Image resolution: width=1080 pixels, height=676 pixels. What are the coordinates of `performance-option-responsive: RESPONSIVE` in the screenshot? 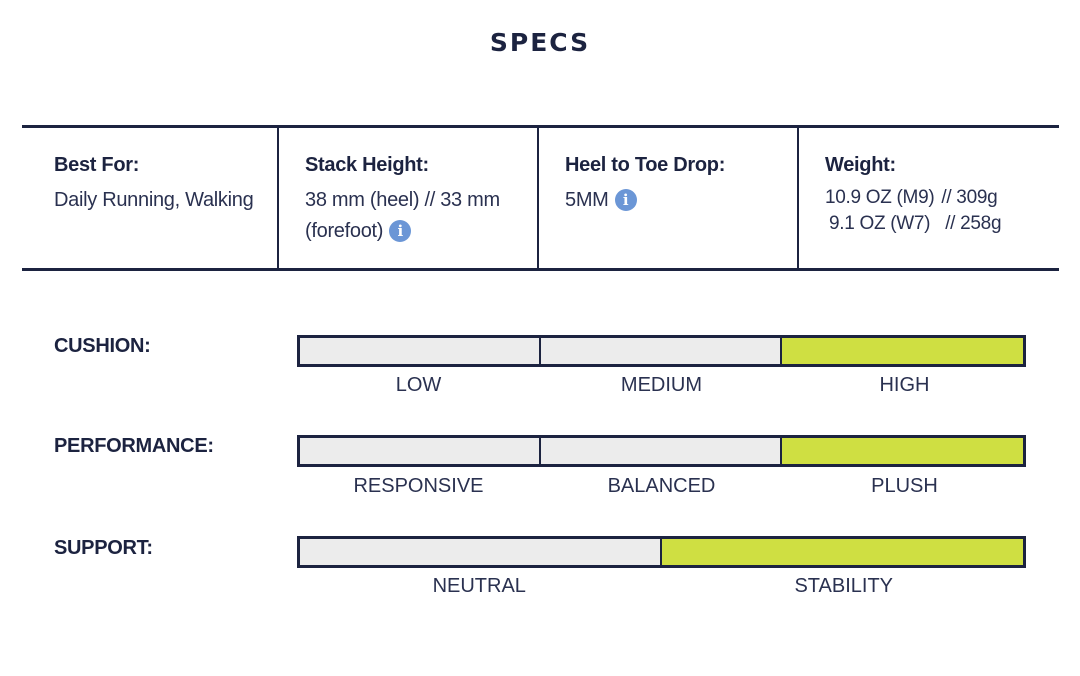 It's located at (418, 486).